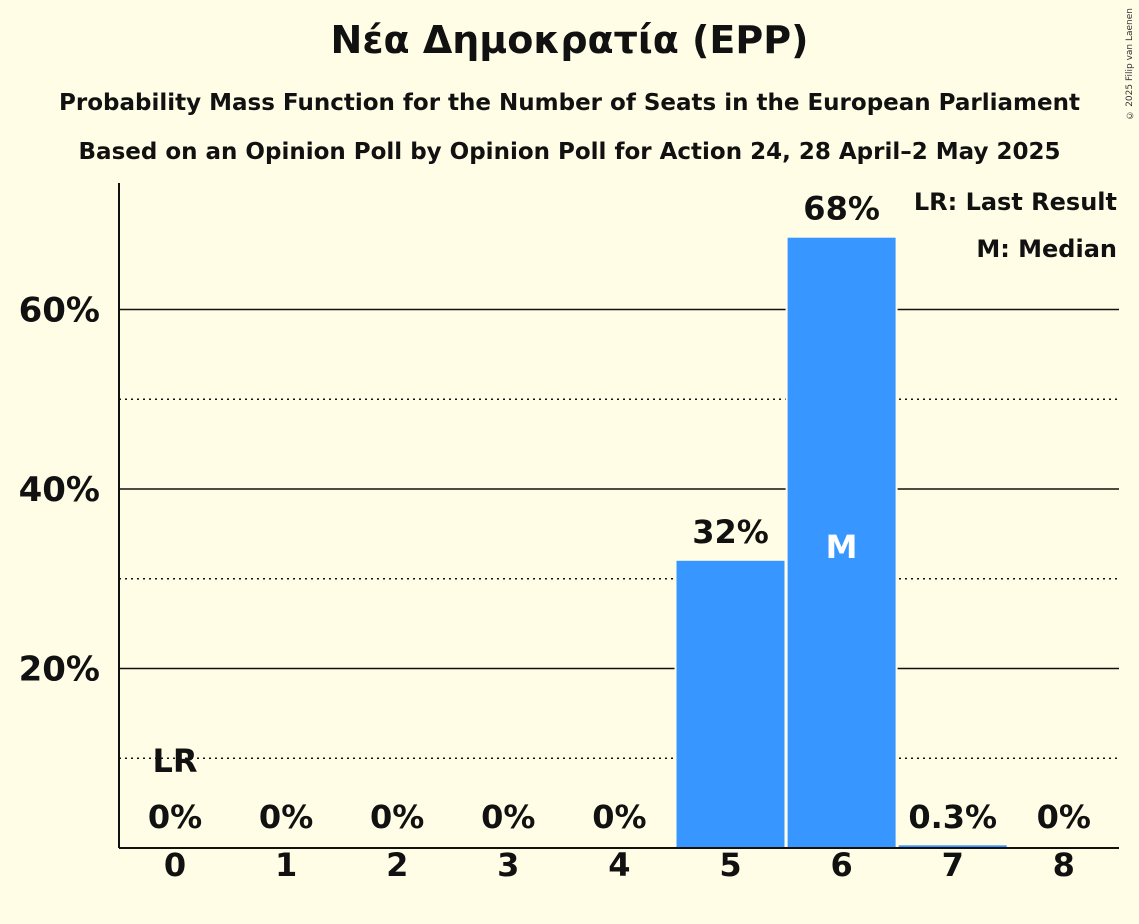 Image resolution: width=1139 pixels, height=924 pixels. I want to click on value-label: 68%, so click(841, 209).